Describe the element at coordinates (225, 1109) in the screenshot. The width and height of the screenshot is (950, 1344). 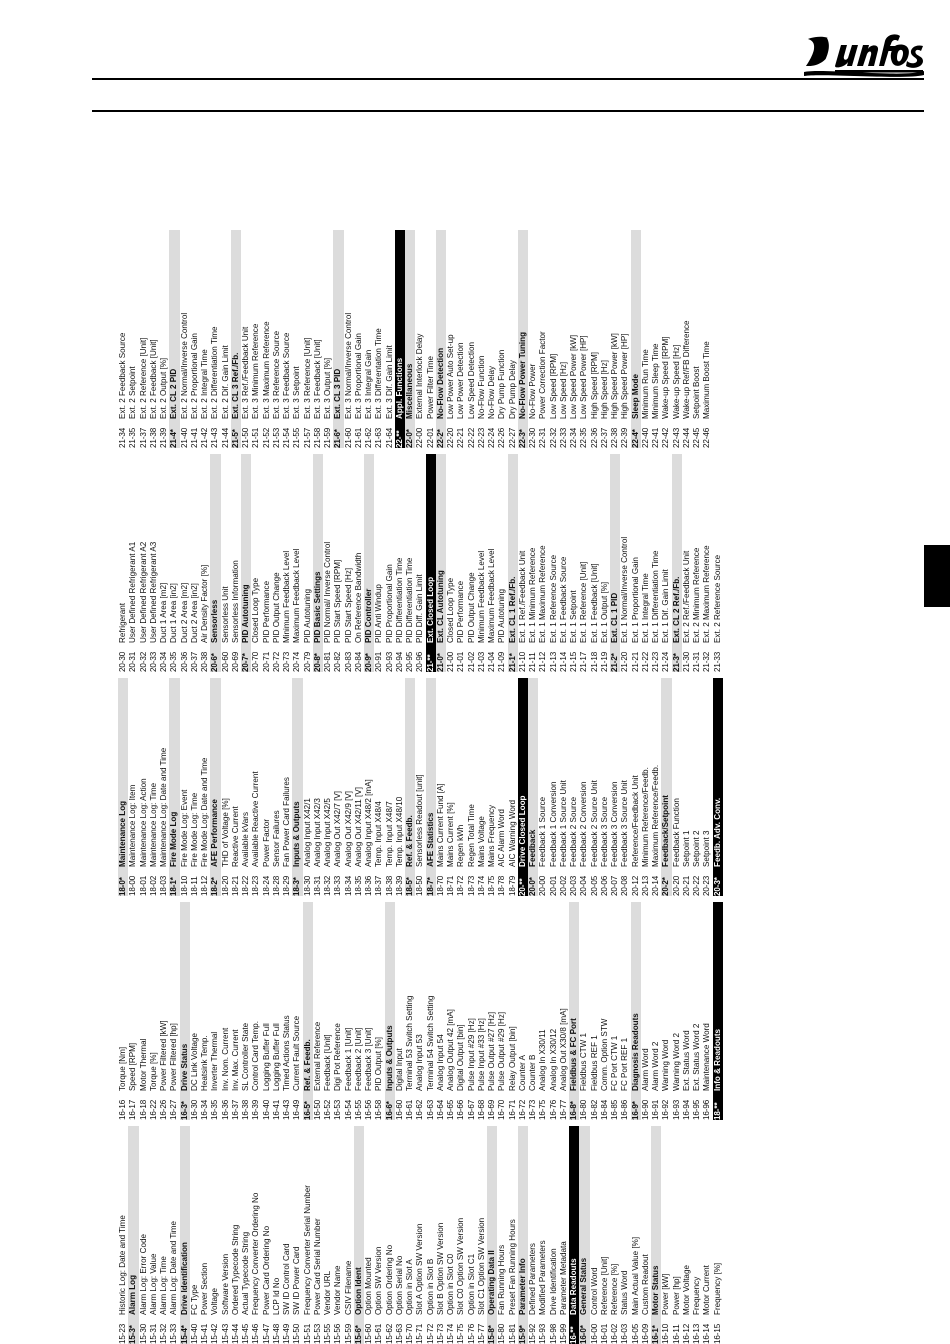
I see `parameter-code: 16-36` at that location.